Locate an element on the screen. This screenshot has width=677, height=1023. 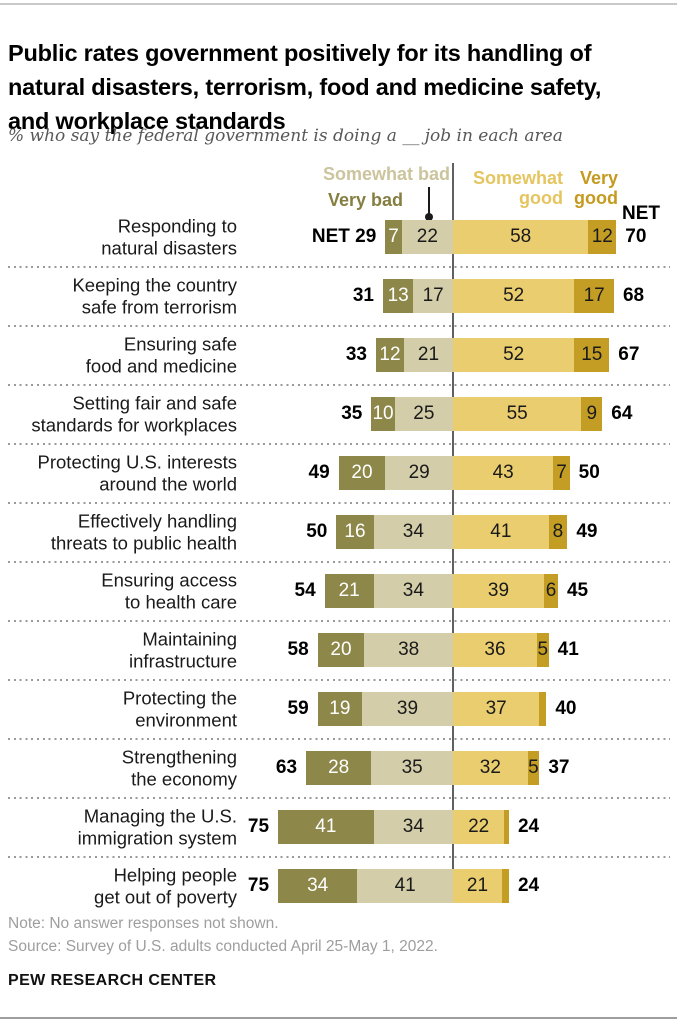
segment-somewhat-good: 37 is located at coordinates (496, 709).